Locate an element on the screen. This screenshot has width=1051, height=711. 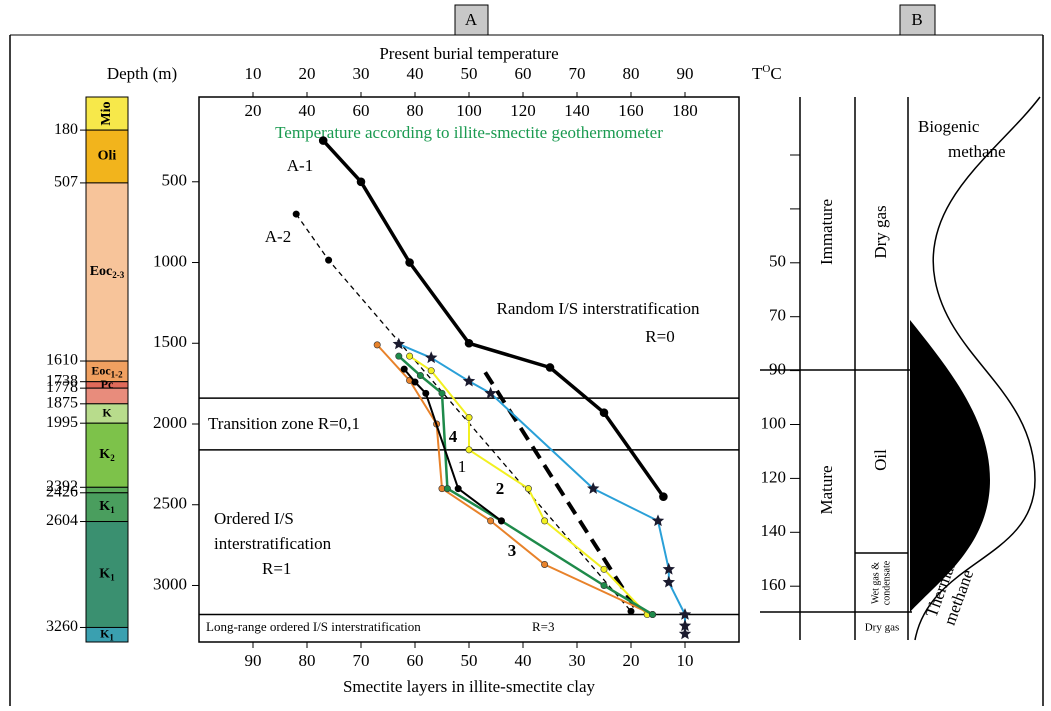
b-tick-label: 90 is located at coordinates (777, 369).